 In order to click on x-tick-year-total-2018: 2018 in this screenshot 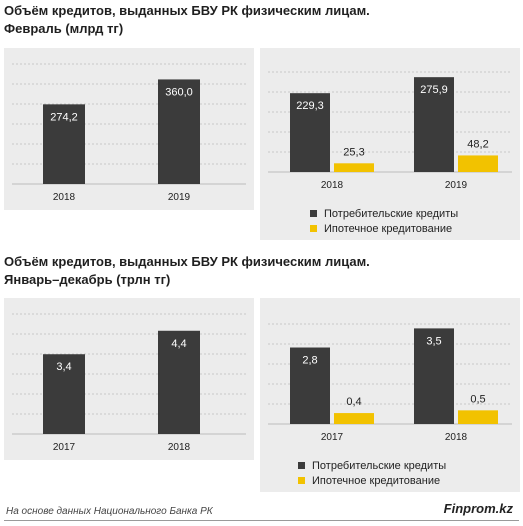, I will do `click(179, 447)`.